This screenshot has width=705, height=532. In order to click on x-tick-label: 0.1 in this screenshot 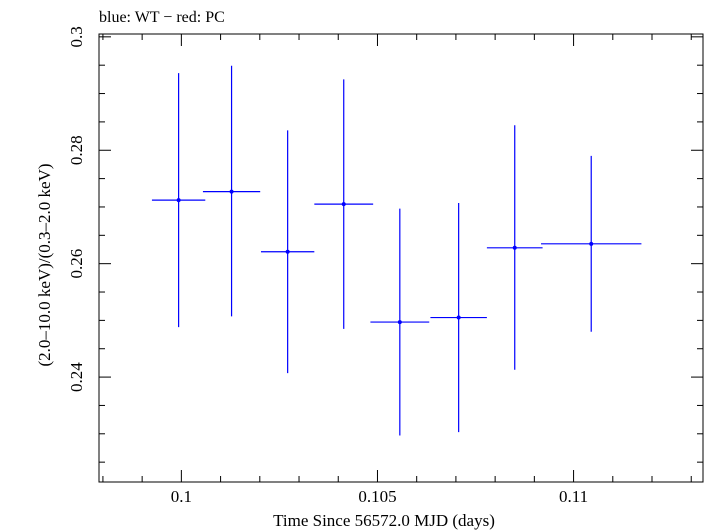, I will do `click(181, 496)`.